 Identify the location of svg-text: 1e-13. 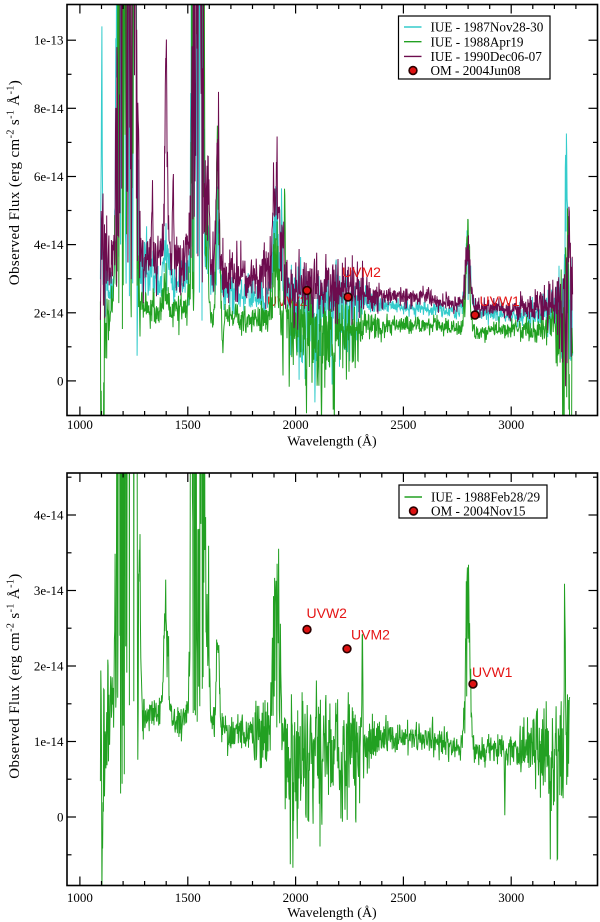
(49, 40).